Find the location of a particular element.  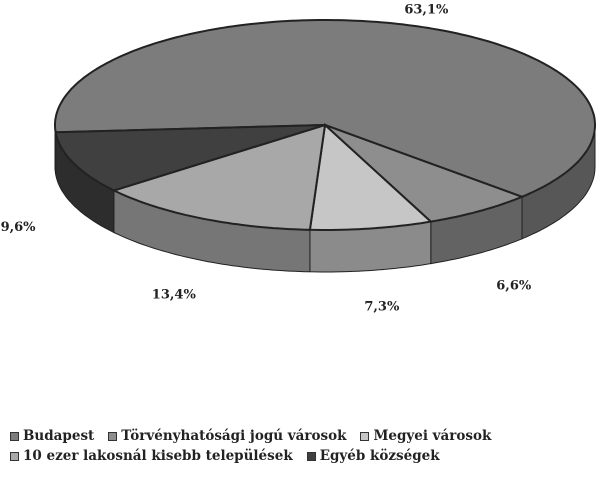

legend-item: Budapest is located at coordinates (52, 436).